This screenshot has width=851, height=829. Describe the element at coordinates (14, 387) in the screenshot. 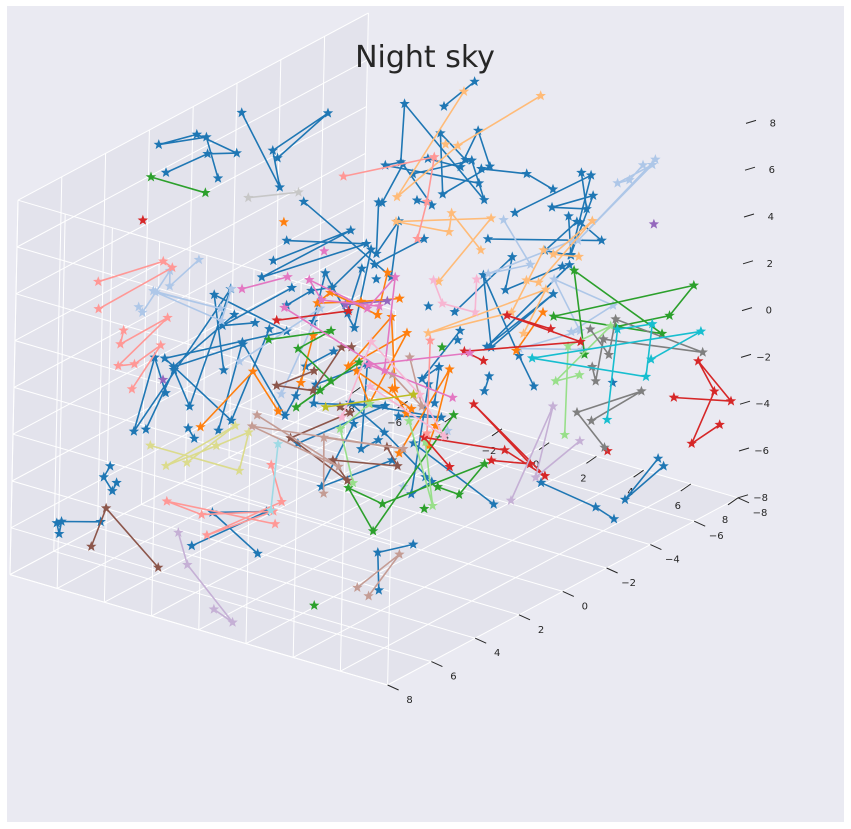

I see `grid-left-y` at that location.